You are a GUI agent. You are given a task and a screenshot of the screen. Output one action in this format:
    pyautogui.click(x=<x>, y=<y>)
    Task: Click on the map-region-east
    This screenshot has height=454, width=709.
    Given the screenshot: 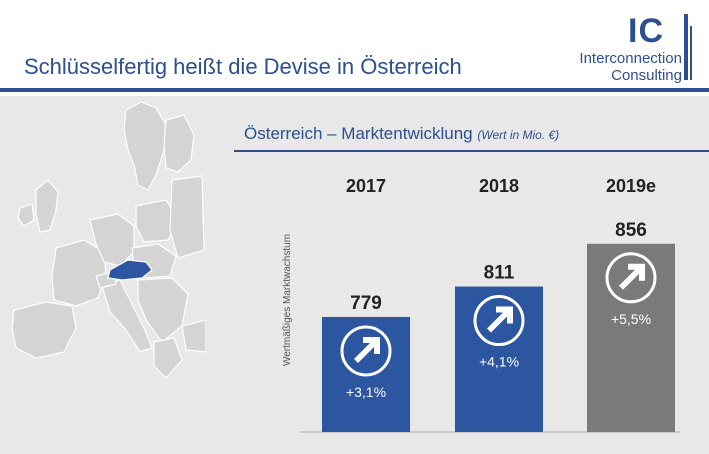 What is the action you would take?
    pyautogui.click(x=187, y=217)
    